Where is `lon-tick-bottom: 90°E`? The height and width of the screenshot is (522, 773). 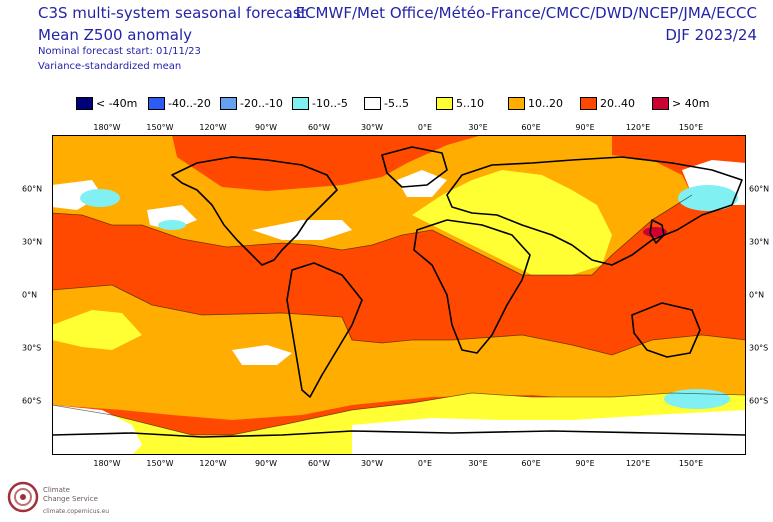 lon-tick-bottom: 90°E is located at coordinates (585, 463).